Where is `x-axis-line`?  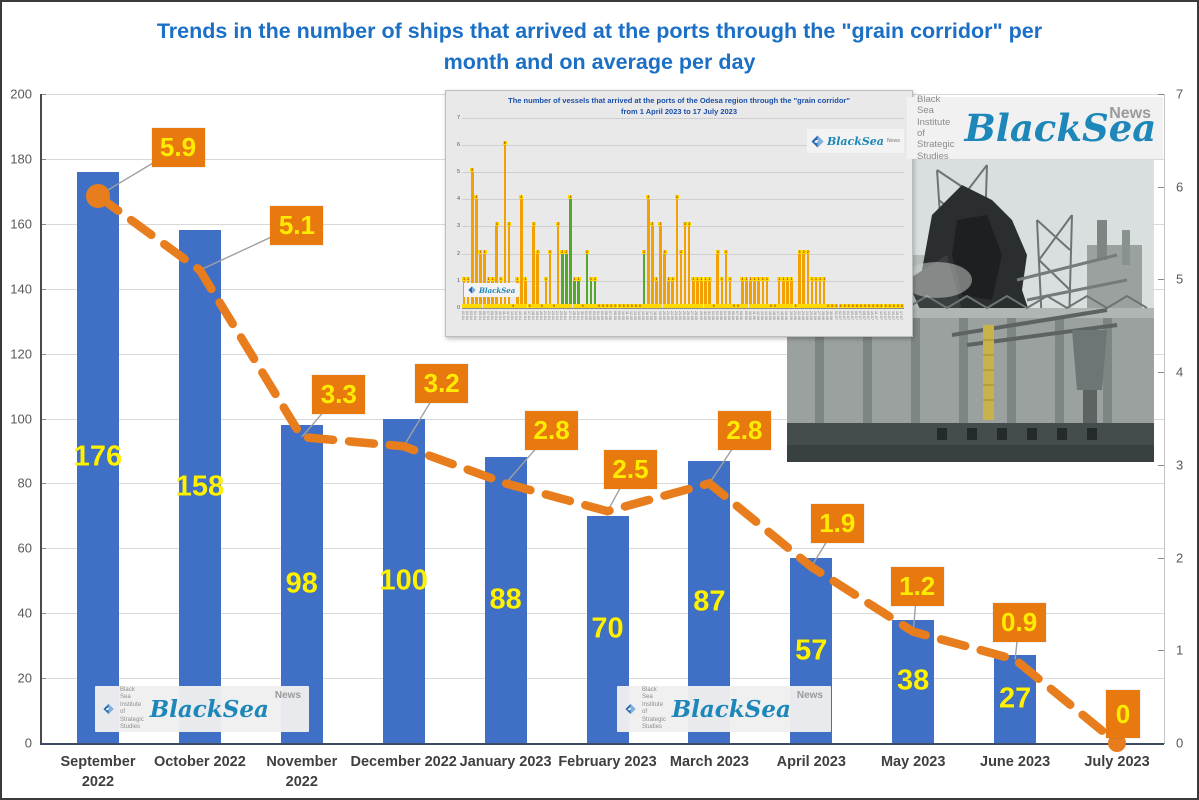 x-axis-line is located at coordinates (602, 744).